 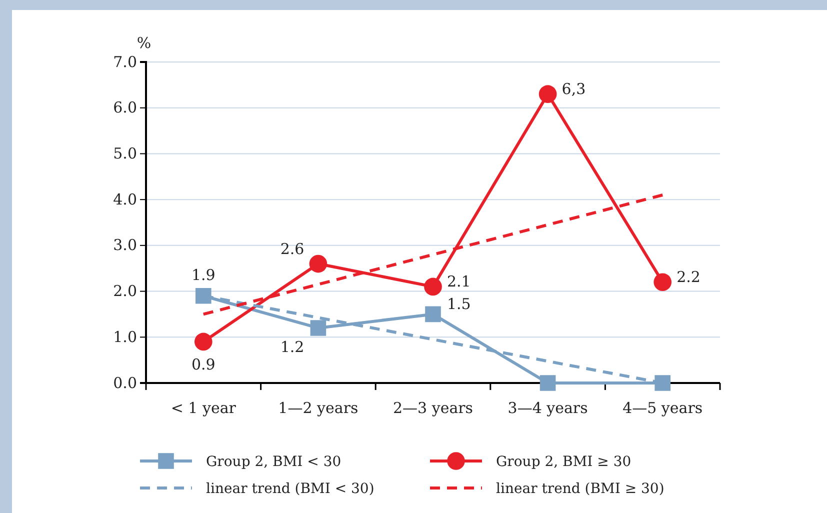 I want to click on x-tick-label: 4—5 years, so click(x=662, y=408).